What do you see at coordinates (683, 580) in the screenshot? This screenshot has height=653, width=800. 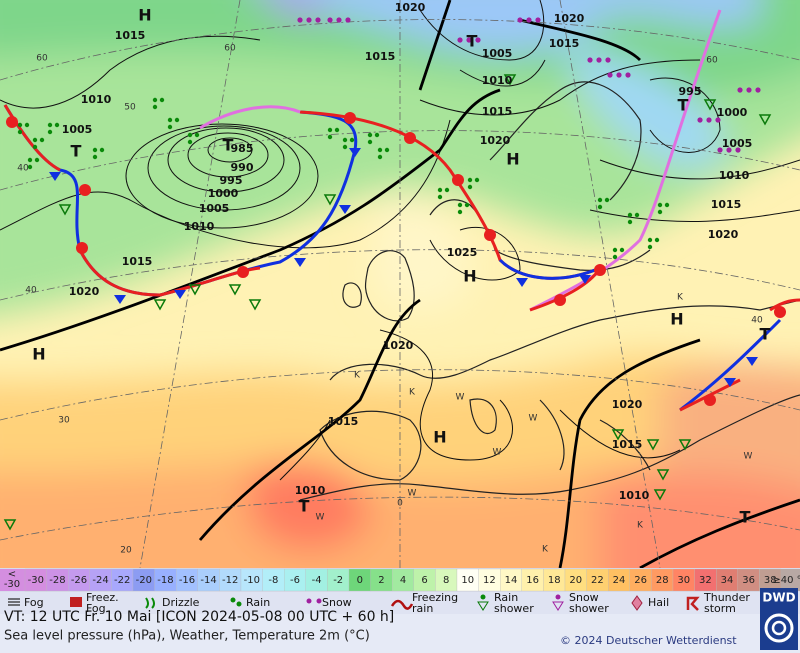 I see `scale-label: 30` at bounding box center [683, 580].